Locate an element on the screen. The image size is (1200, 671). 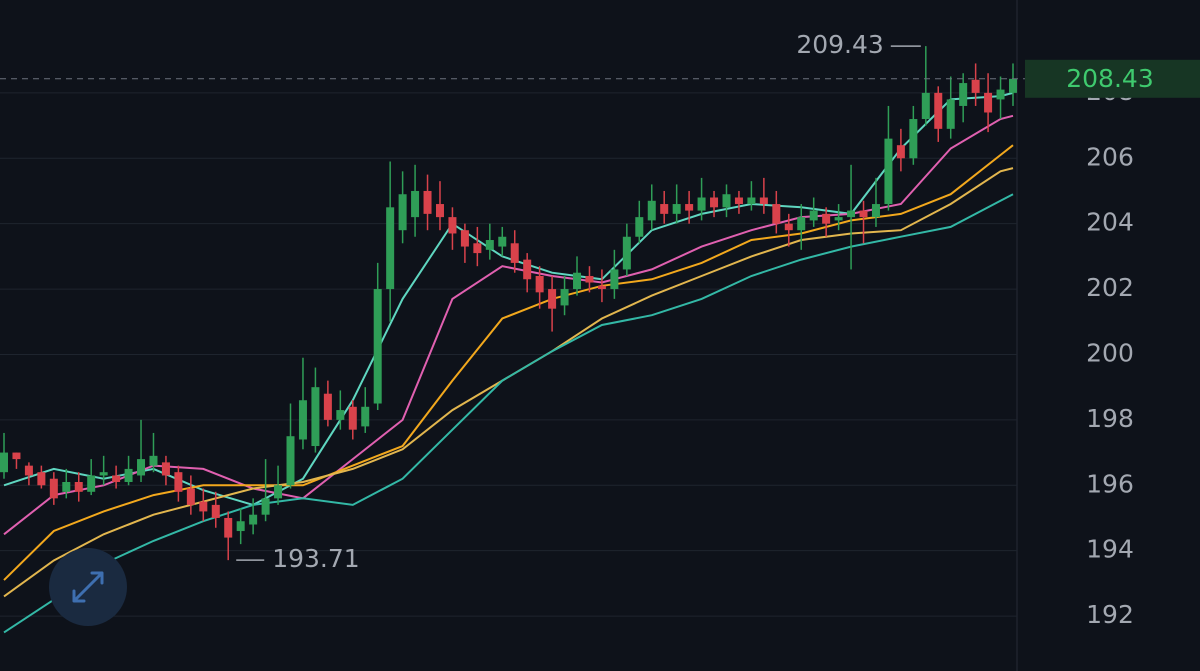
expand-icon is located at coordinates (88, 587).